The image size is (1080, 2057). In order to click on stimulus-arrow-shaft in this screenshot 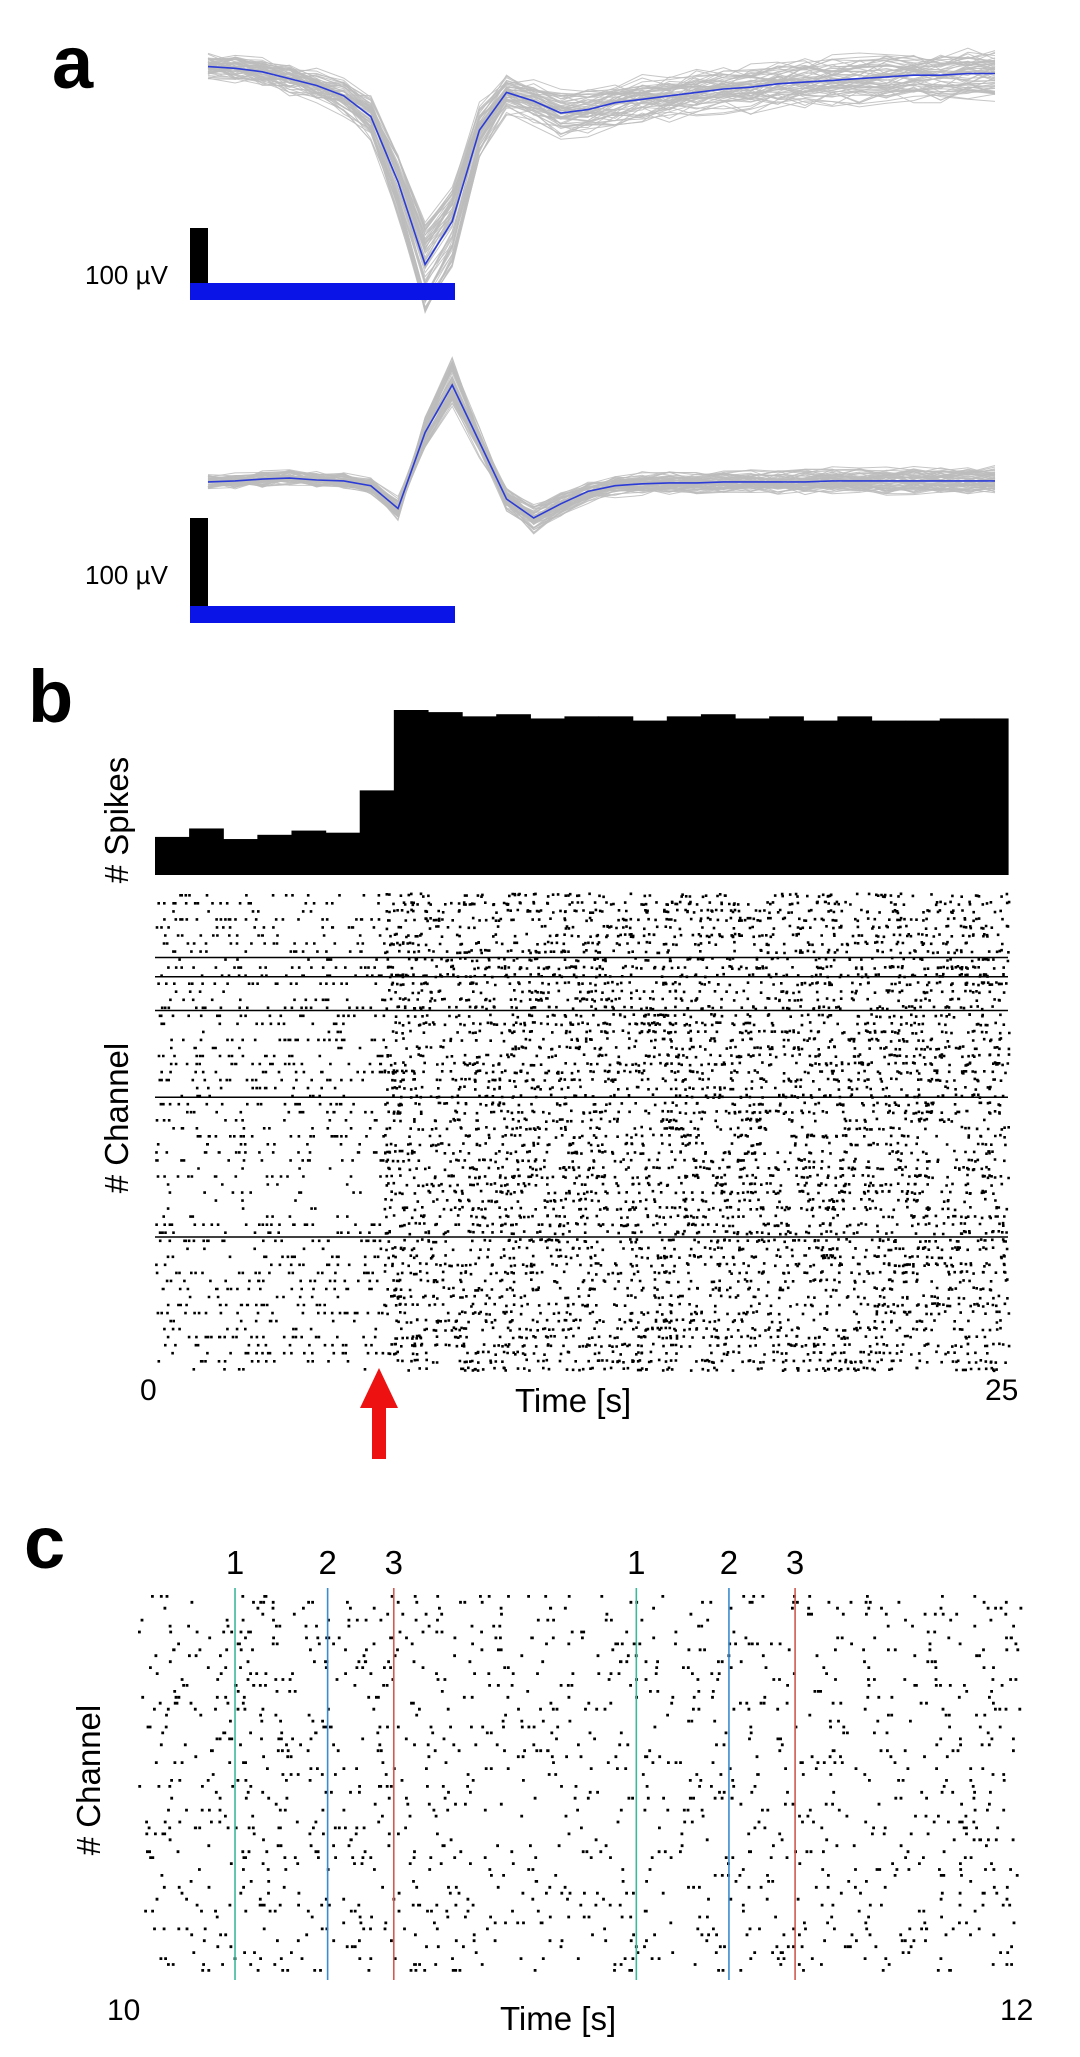, I will do `click(379, 1431)`.